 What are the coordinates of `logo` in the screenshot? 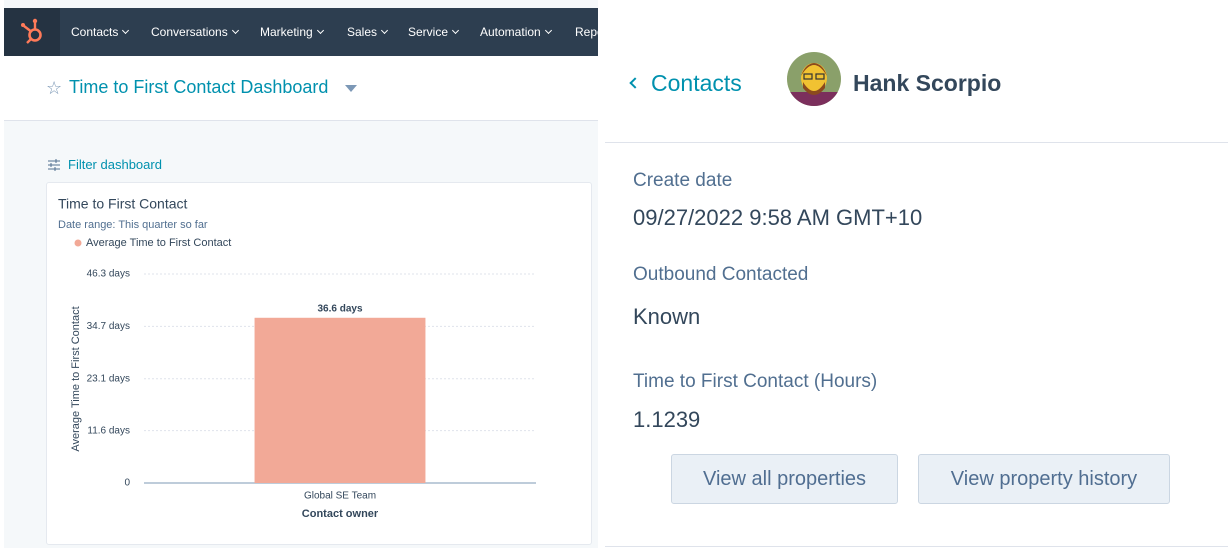 It's located at (32, 32).